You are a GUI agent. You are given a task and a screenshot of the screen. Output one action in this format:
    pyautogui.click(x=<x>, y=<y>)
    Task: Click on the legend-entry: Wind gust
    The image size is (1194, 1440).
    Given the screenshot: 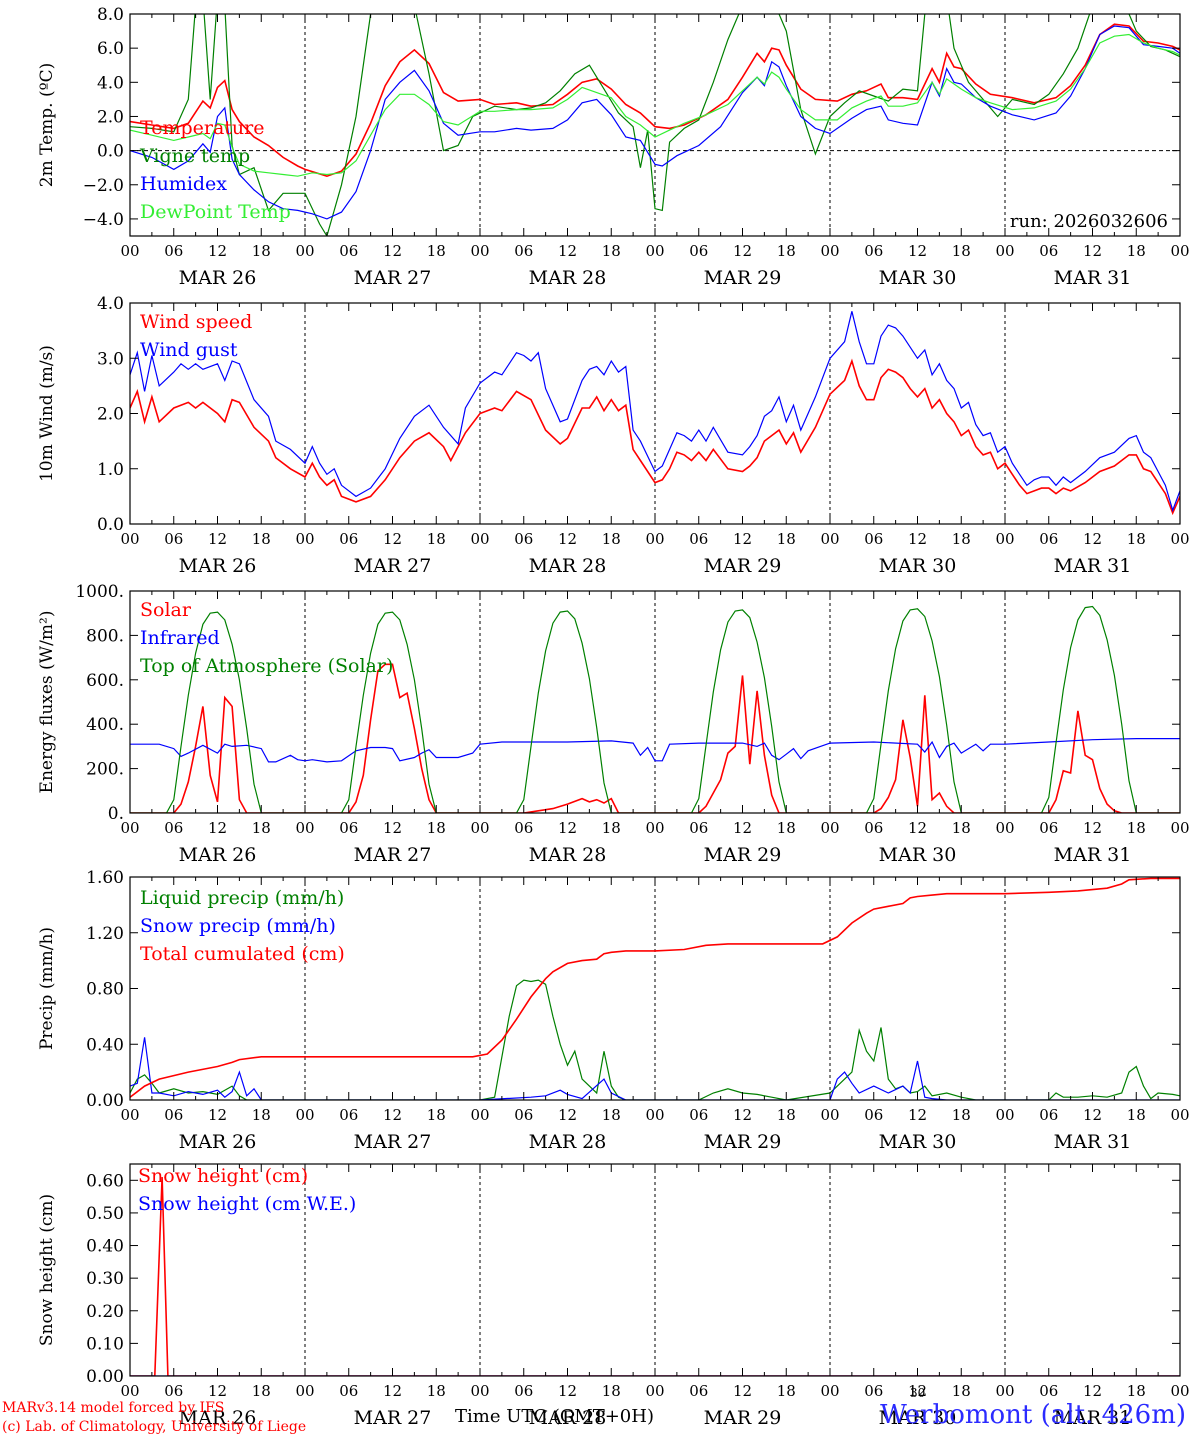 What is the action you would take?
    pyautogui.click(x=189, y=350)
    